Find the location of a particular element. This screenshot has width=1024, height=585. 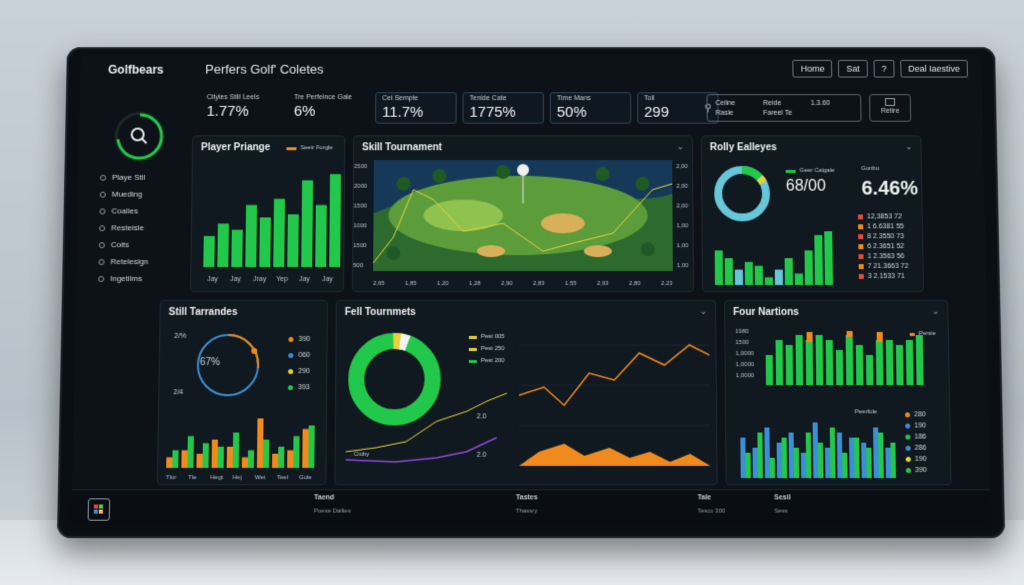

bottom-column: Tale Tesco 300 is located at coordinates (711, 504).